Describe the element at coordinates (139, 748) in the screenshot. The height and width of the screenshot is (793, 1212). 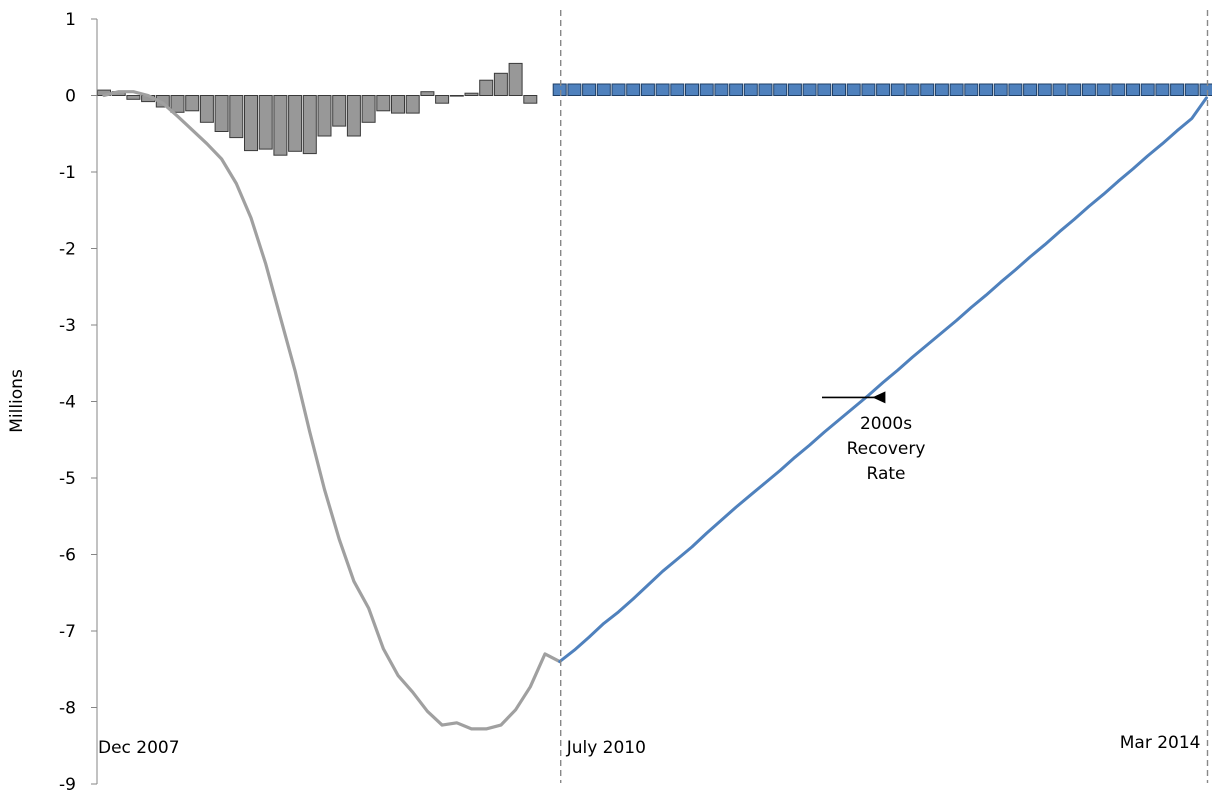
I see `marker-label-0: Dec 2007` at that location.